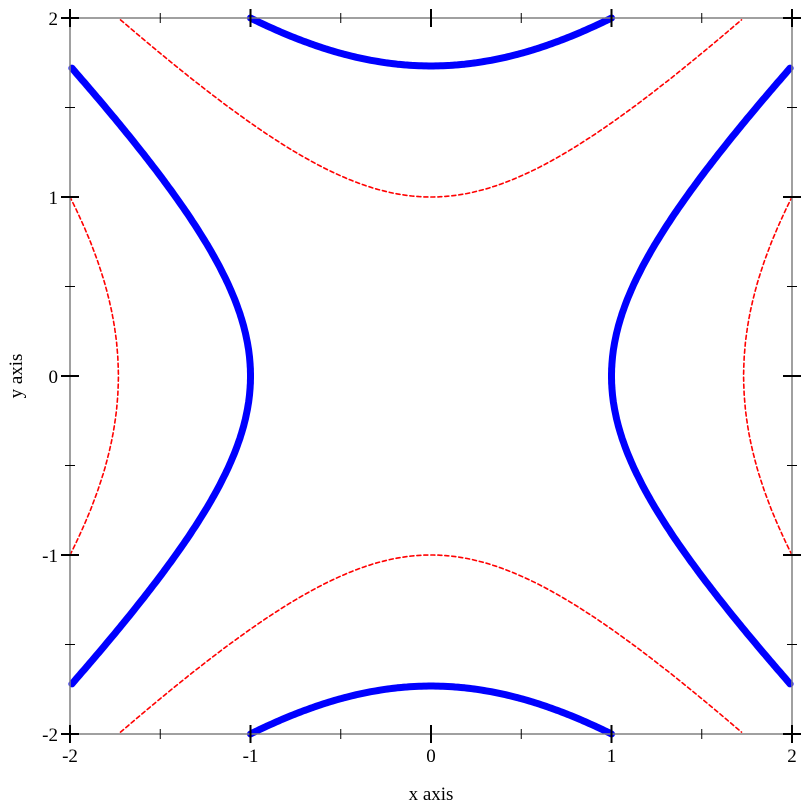  What do you see at coordinates (792, 756) in the screenshot?
I see `x-tick-label: 2` at bounding box center [792, 756].